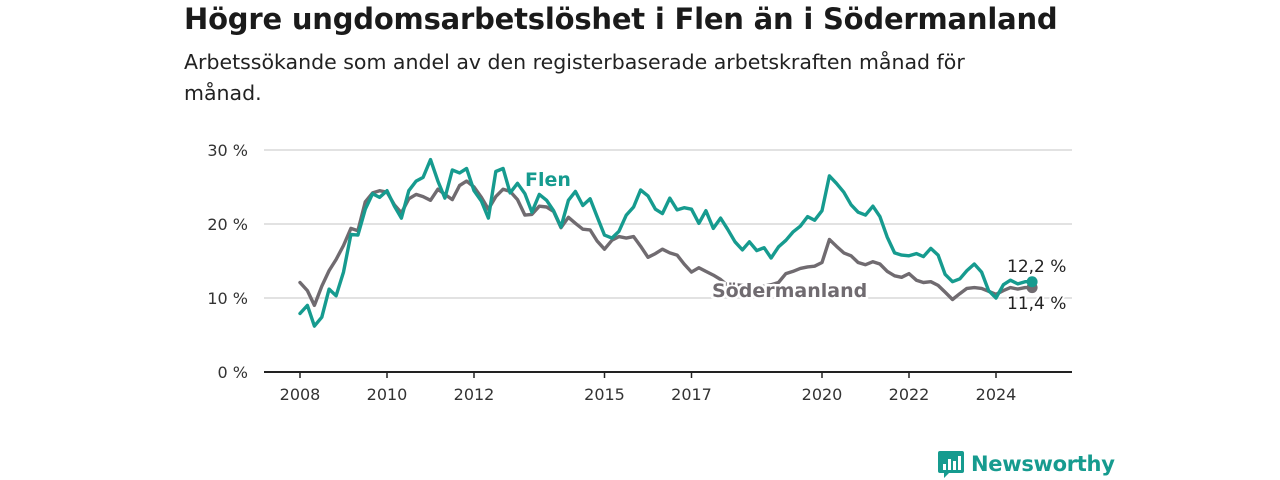  I want to click on x-tick-label-2024: 2024, so click(996, 394).